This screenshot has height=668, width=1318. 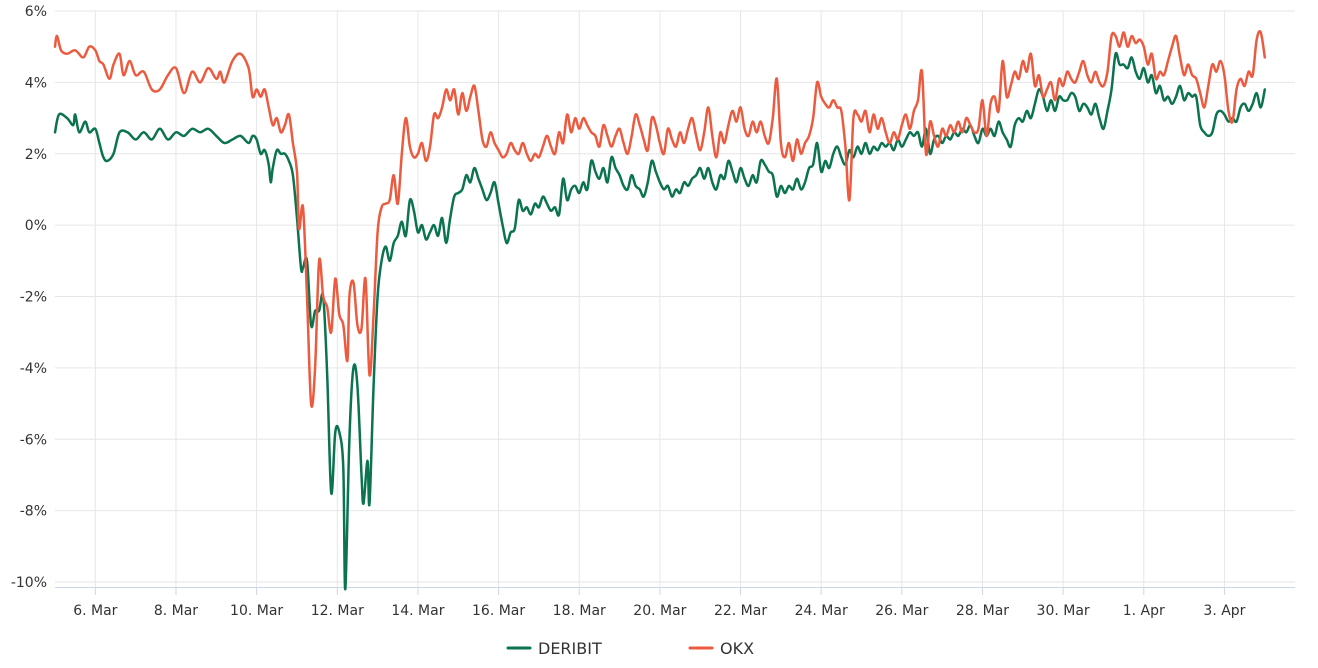 What do you see at coordinates (33, 440) in the screenshot?
I see `y-tick-label: -6%` at bounding box center [33, 440].